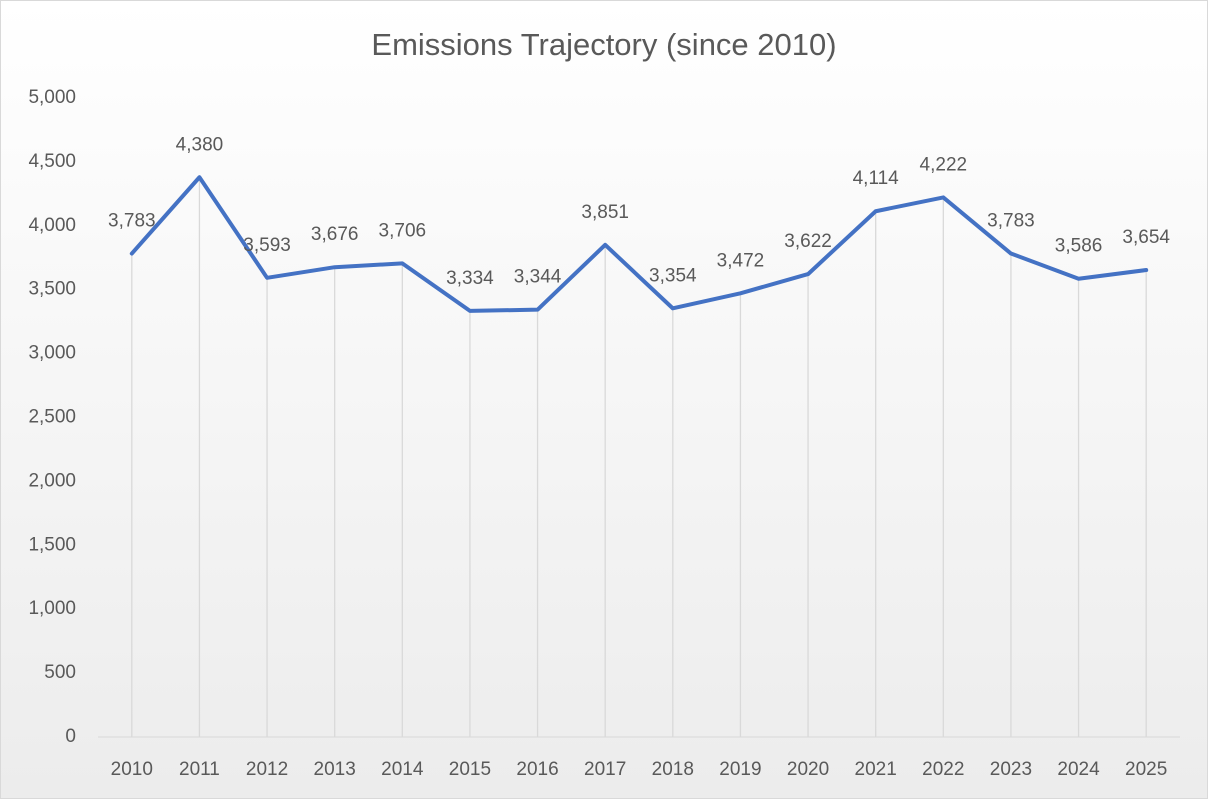  What do you see at coordinates (876, 769) in the screenshot?
I see `x-tick-label: 2021` at bounding box center [876, 769].